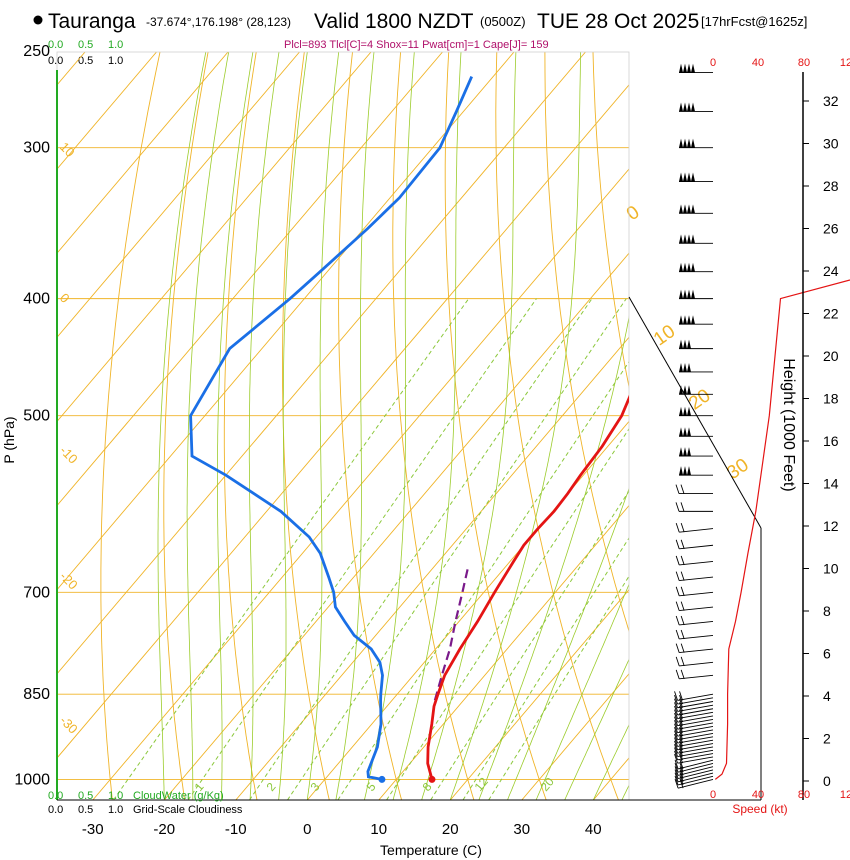 This screenshot has width=850, height=860. Describe the element at coordinates (831, 144) in the screenshot. I see `height-tick-30: 30` at that location.